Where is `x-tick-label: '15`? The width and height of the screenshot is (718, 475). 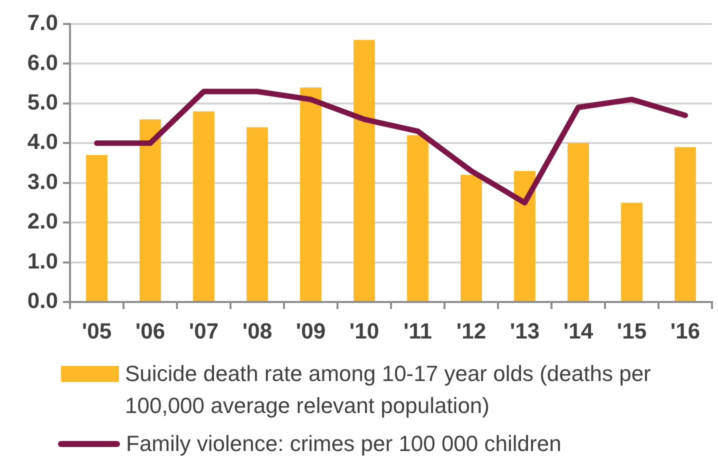 x-tick-label: '15 is located at coordinates (631, 331).